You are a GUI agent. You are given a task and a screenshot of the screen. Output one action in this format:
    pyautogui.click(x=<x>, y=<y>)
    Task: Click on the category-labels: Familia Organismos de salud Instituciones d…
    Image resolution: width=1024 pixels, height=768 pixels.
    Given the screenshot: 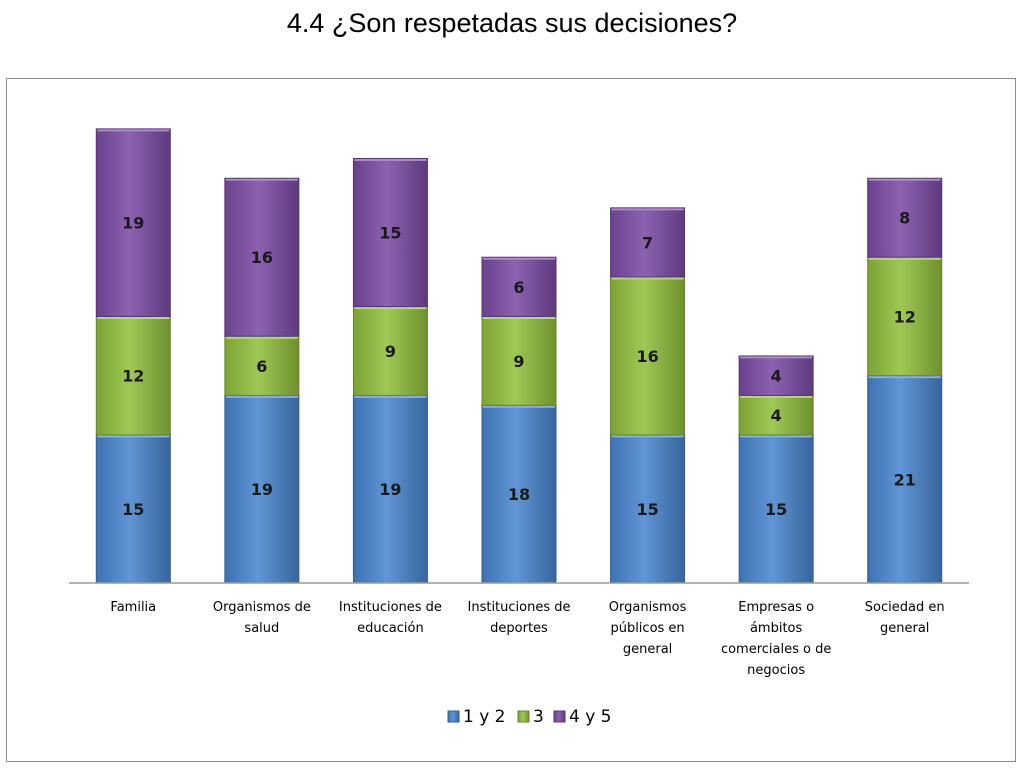 What is the action you would take?
    pyautogui.click(x=527, y=639)
    